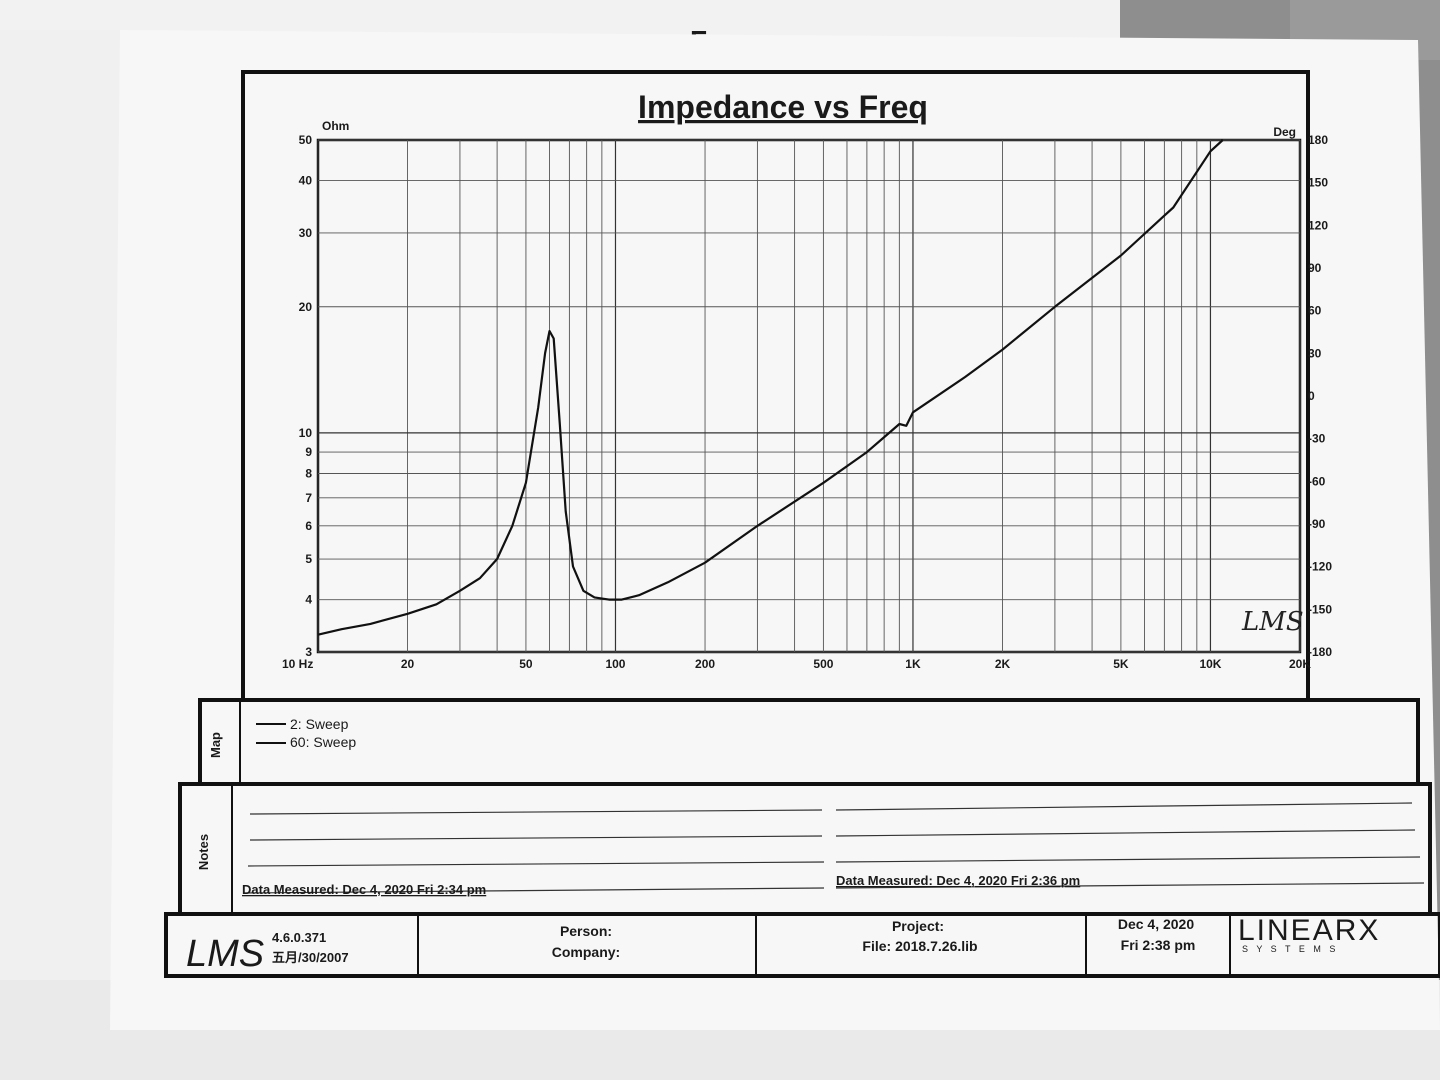 The width and height of the screenshot is (1440, 1080). I want to click on y-tick-label-right: -30, so click(1317, 439).